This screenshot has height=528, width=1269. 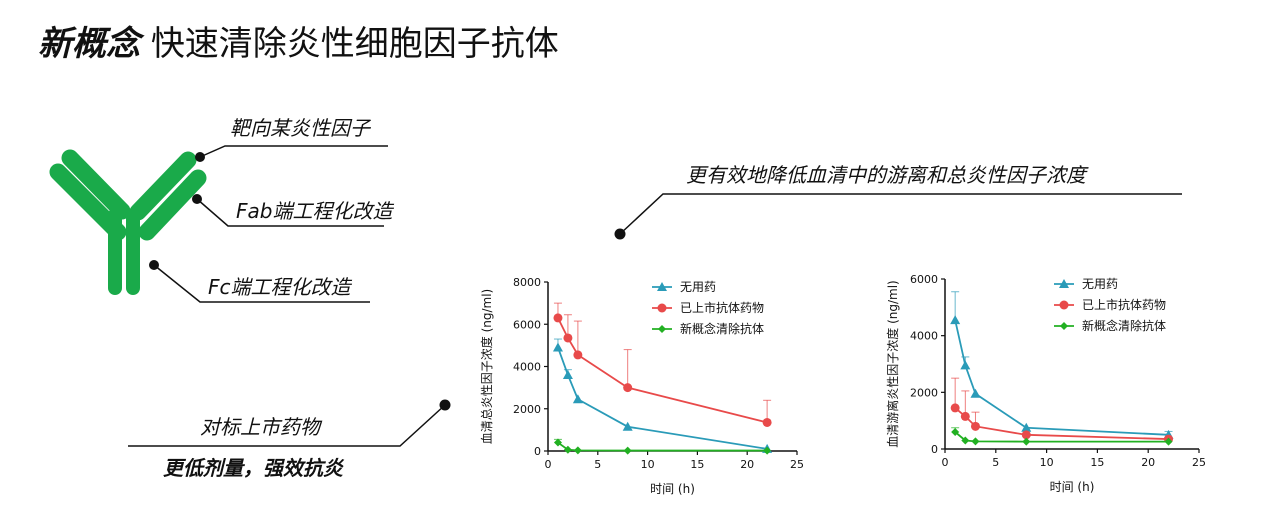 I want to click on title-text: 快速清除炎性细胞因子抗体, so click(x=354, y=44).